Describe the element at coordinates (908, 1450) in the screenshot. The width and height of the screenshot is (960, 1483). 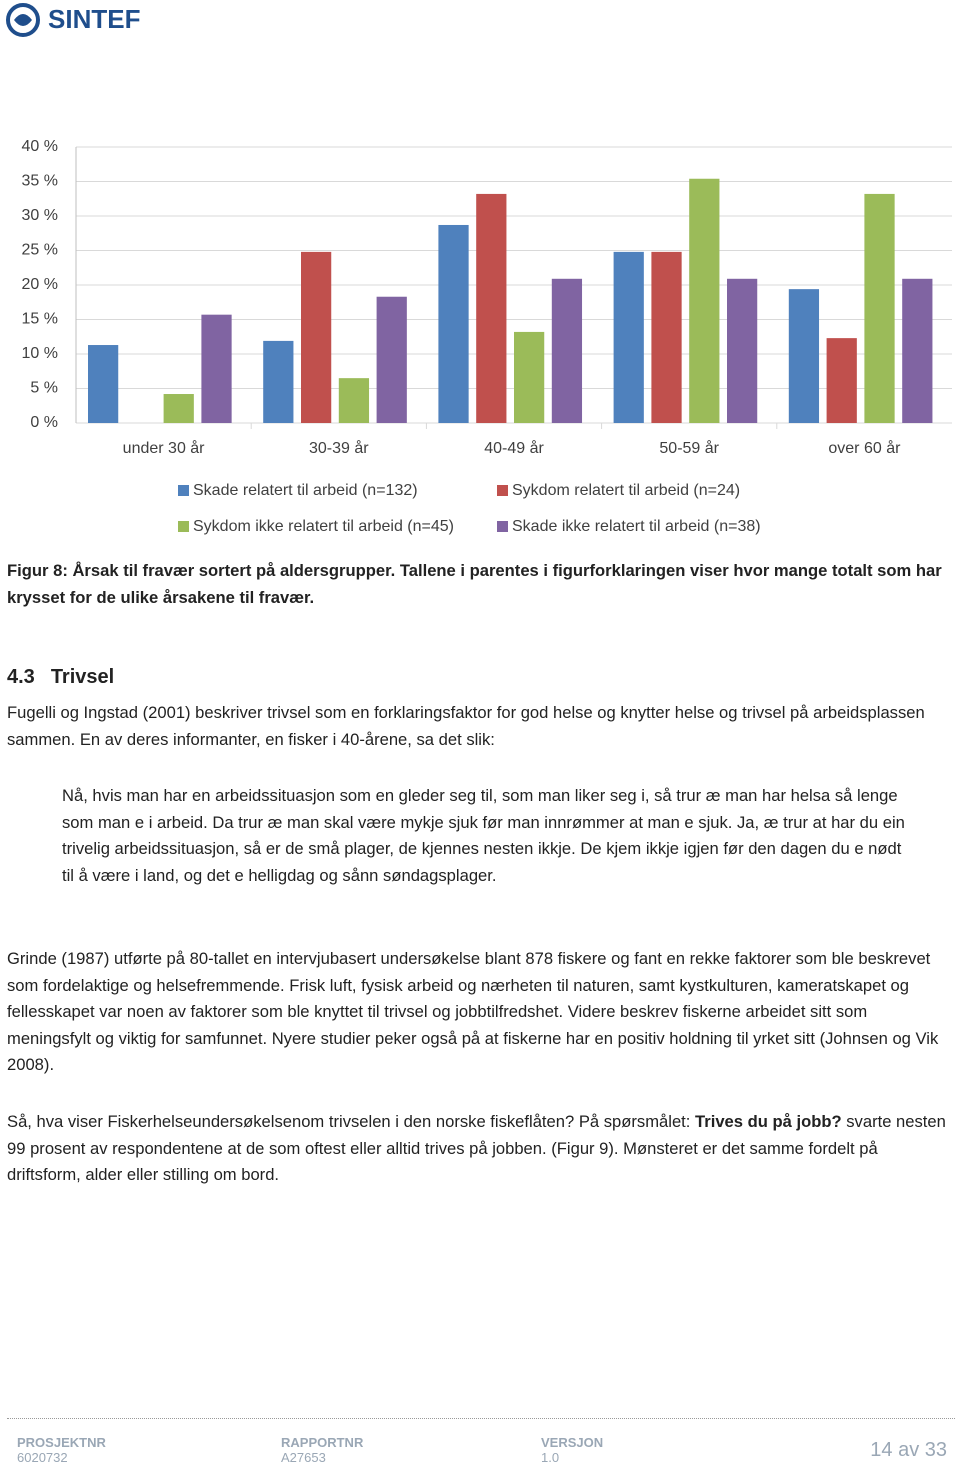
I see `page-number: 14 av 33` at that location.